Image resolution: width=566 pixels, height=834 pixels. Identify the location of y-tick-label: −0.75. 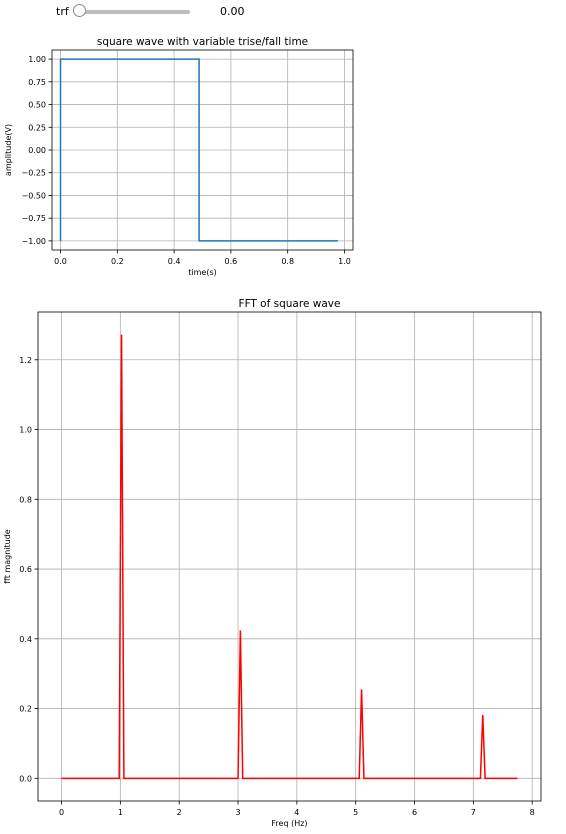
(33, 218).